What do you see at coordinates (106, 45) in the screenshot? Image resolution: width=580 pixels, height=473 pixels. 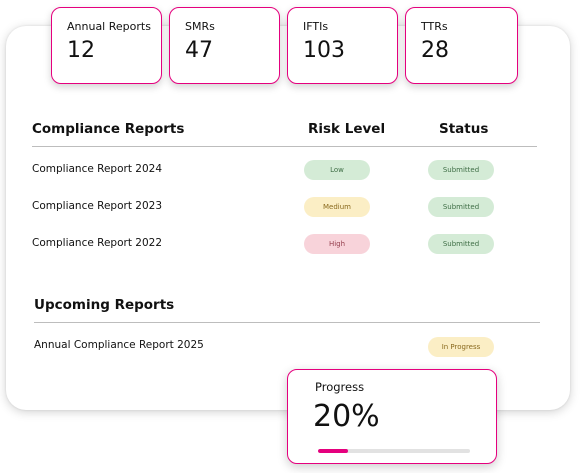 I see `stat-card-annual-reports: Annual Reports 12` at bounding box center [106, 45].